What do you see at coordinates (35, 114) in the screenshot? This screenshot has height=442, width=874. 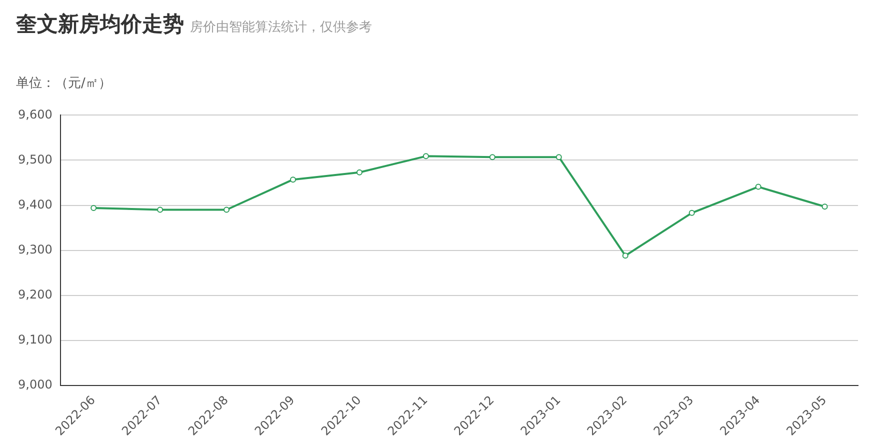 I see `y-tick-label: 9,600` at bounding box center [35, 114].